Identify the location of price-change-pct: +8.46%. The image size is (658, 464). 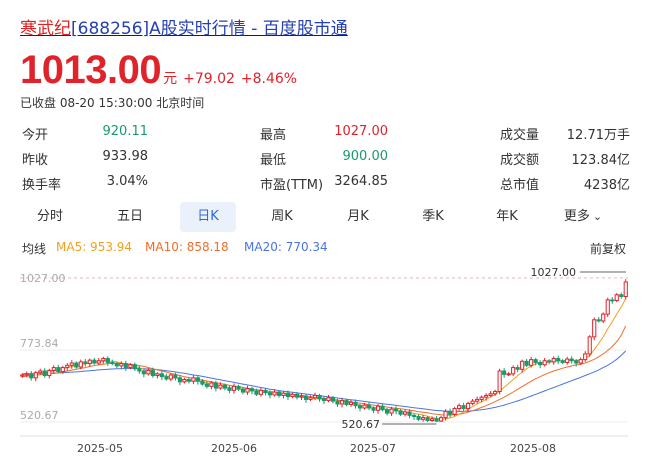
(269, 79).